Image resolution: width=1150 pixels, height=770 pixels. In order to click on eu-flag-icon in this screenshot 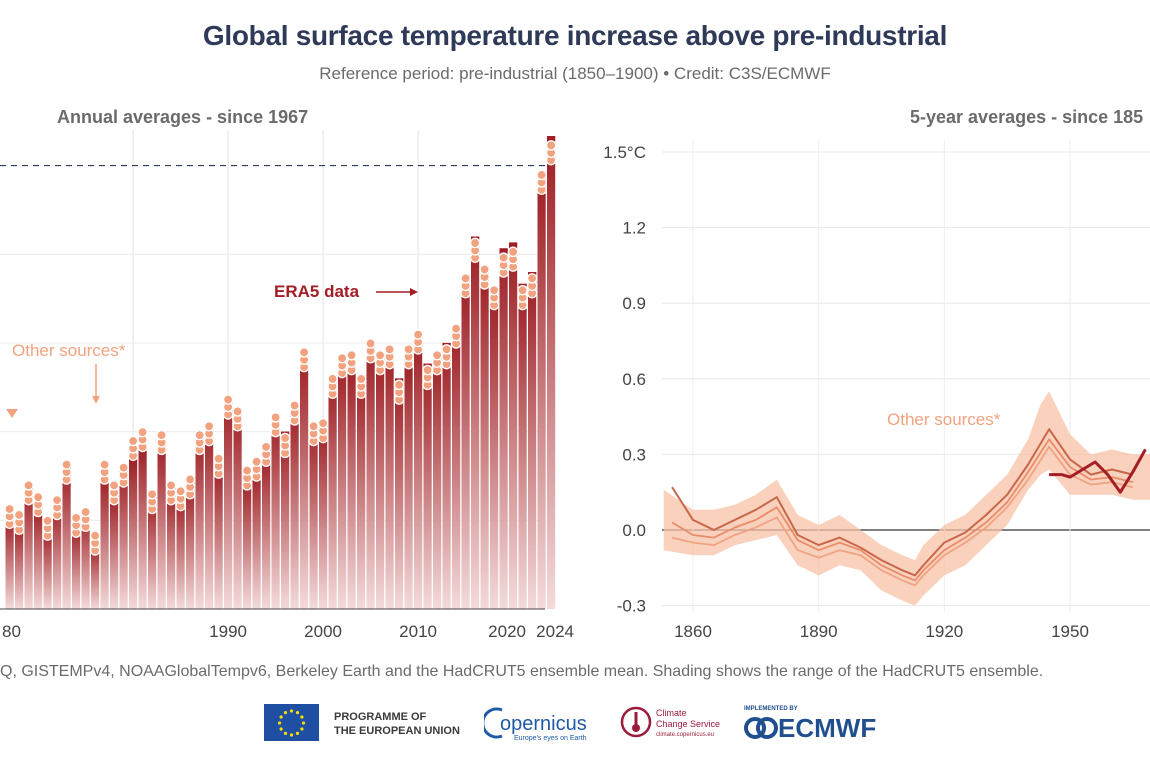, I will do `click(291, 722)`.